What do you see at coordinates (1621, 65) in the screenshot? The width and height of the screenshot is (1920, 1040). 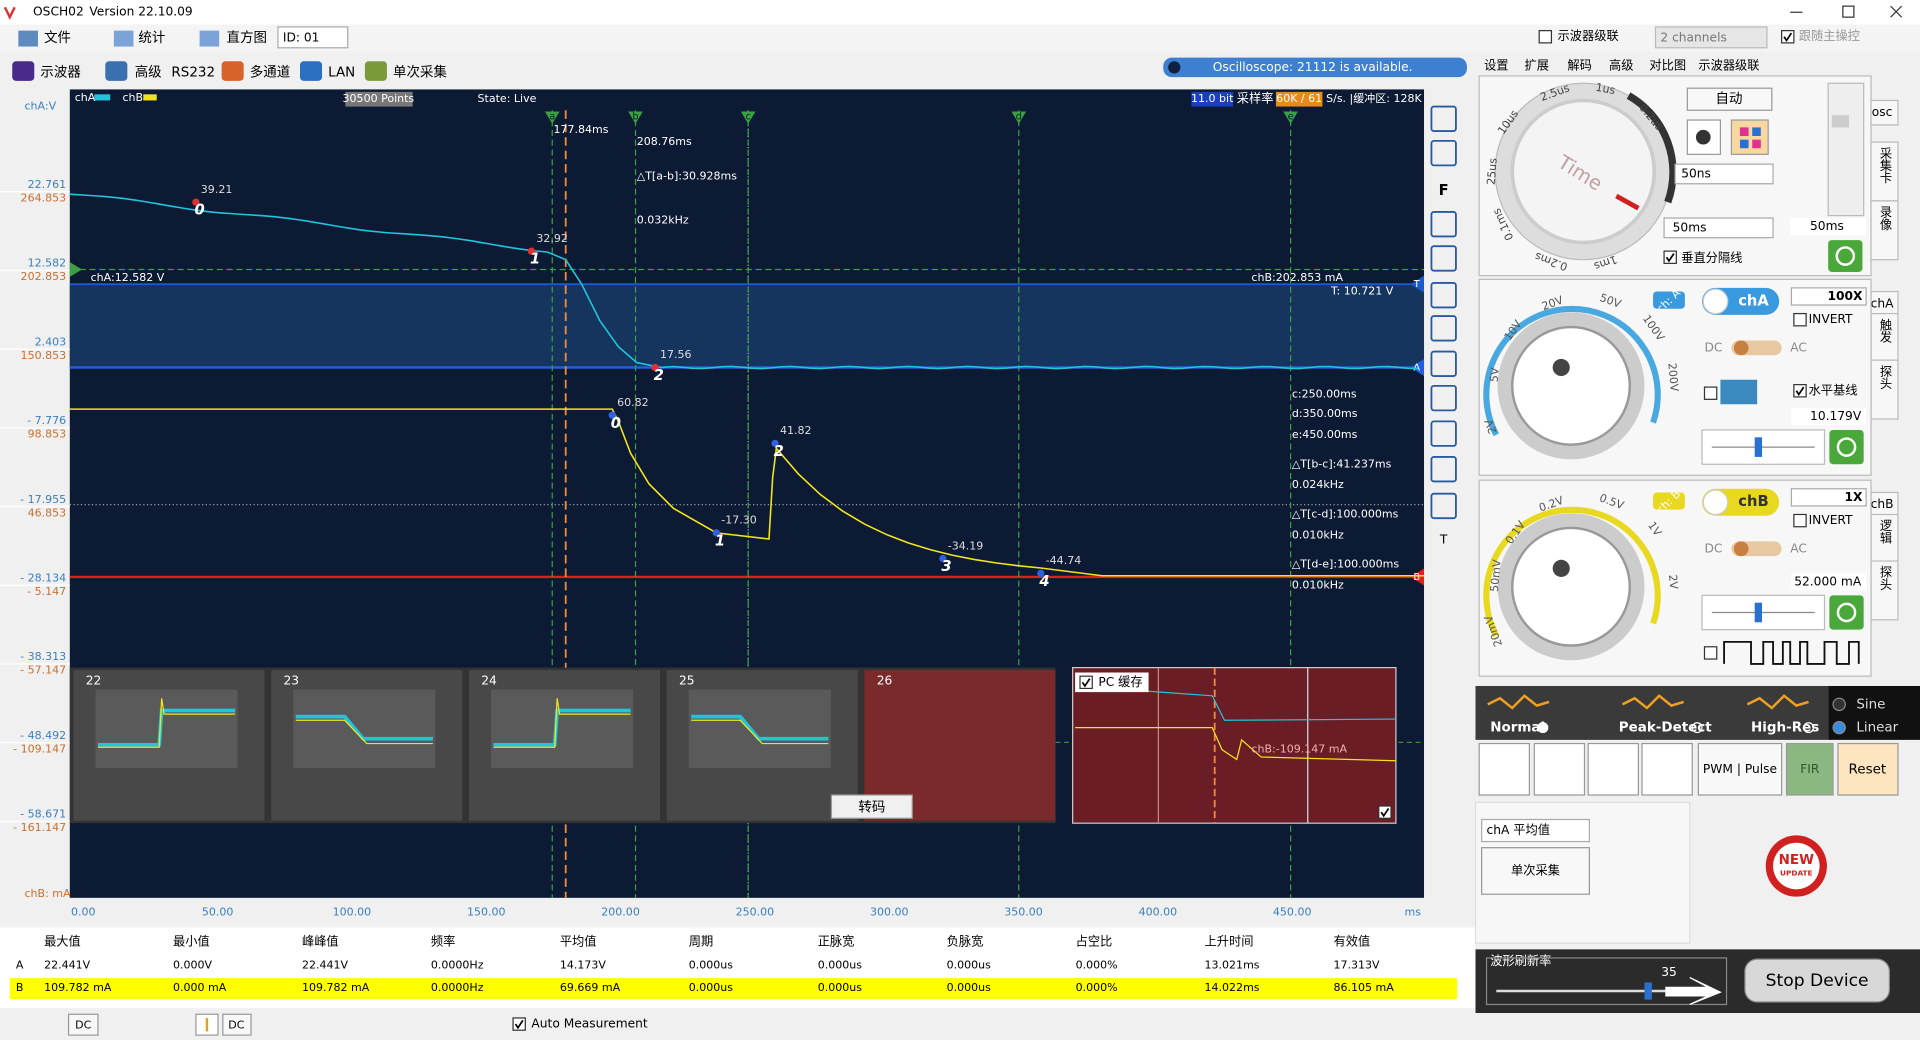 I see `panel-tab: 高级` at bounding box center [1621, 65].